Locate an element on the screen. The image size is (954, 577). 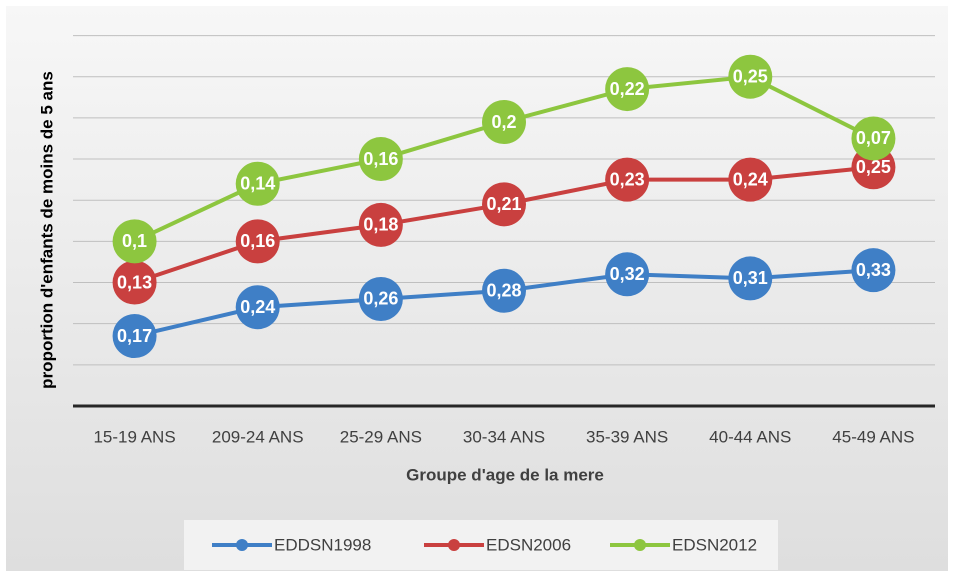
data-label: 0,32 is located at coordinates (627, 274).